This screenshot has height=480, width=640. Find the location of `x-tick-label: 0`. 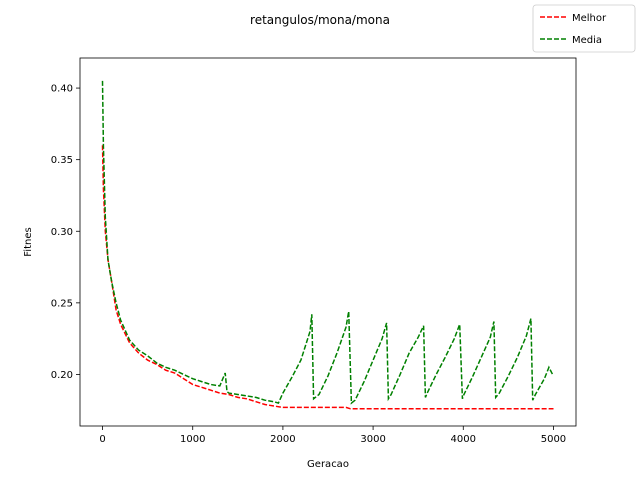

x-tick-label: 0 is located at coordinates (102, 439).